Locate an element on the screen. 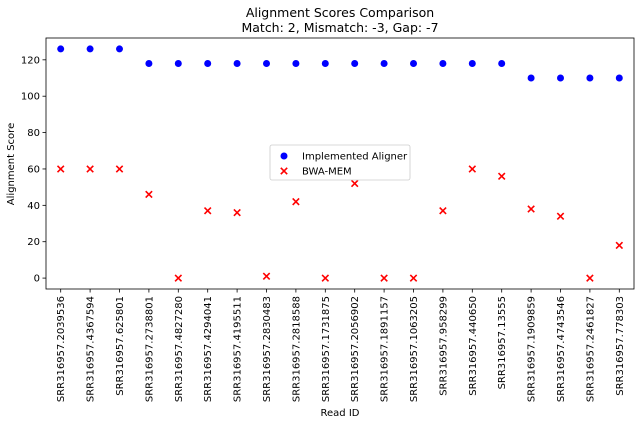  x-tick-label: SRR316957.4294041 is located at coordinates (208, 349).